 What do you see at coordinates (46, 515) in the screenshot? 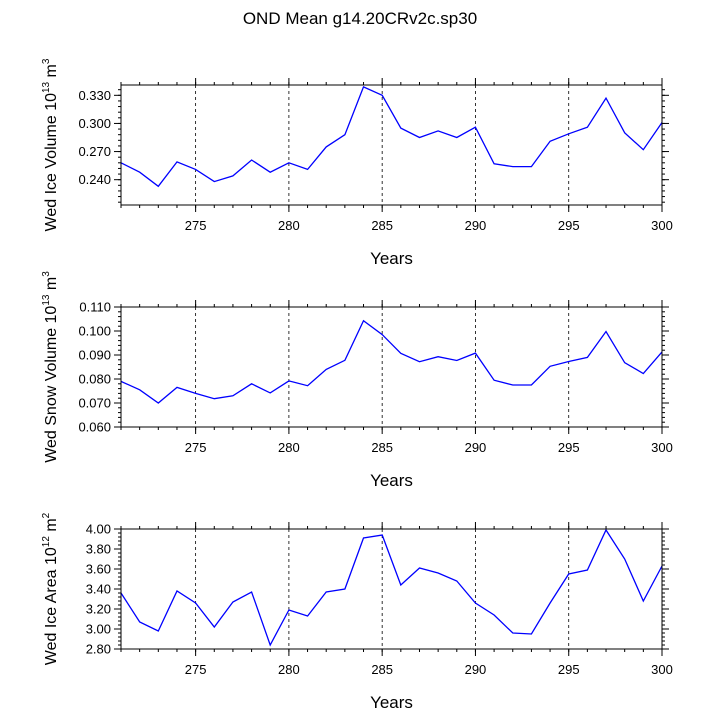
I see `y-axis-label-unit-exponent: 2` at bounding box center [46, 515].